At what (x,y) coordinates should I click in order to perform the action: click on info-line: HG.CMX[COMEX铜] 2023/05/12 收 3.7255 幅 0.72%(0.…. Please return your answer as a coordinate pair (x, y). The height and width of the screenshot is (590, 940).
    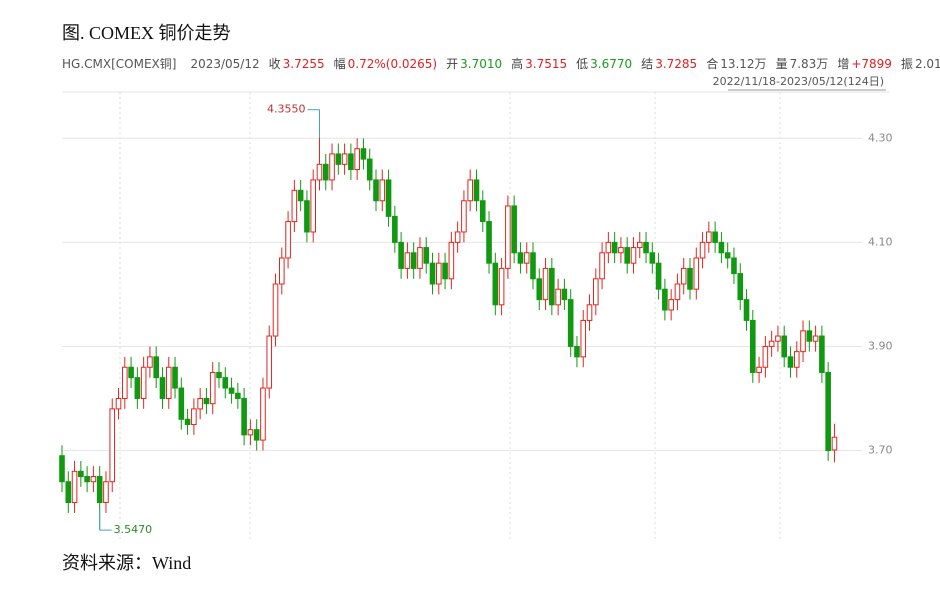
    Looking at the image, I should click on (501, 63).